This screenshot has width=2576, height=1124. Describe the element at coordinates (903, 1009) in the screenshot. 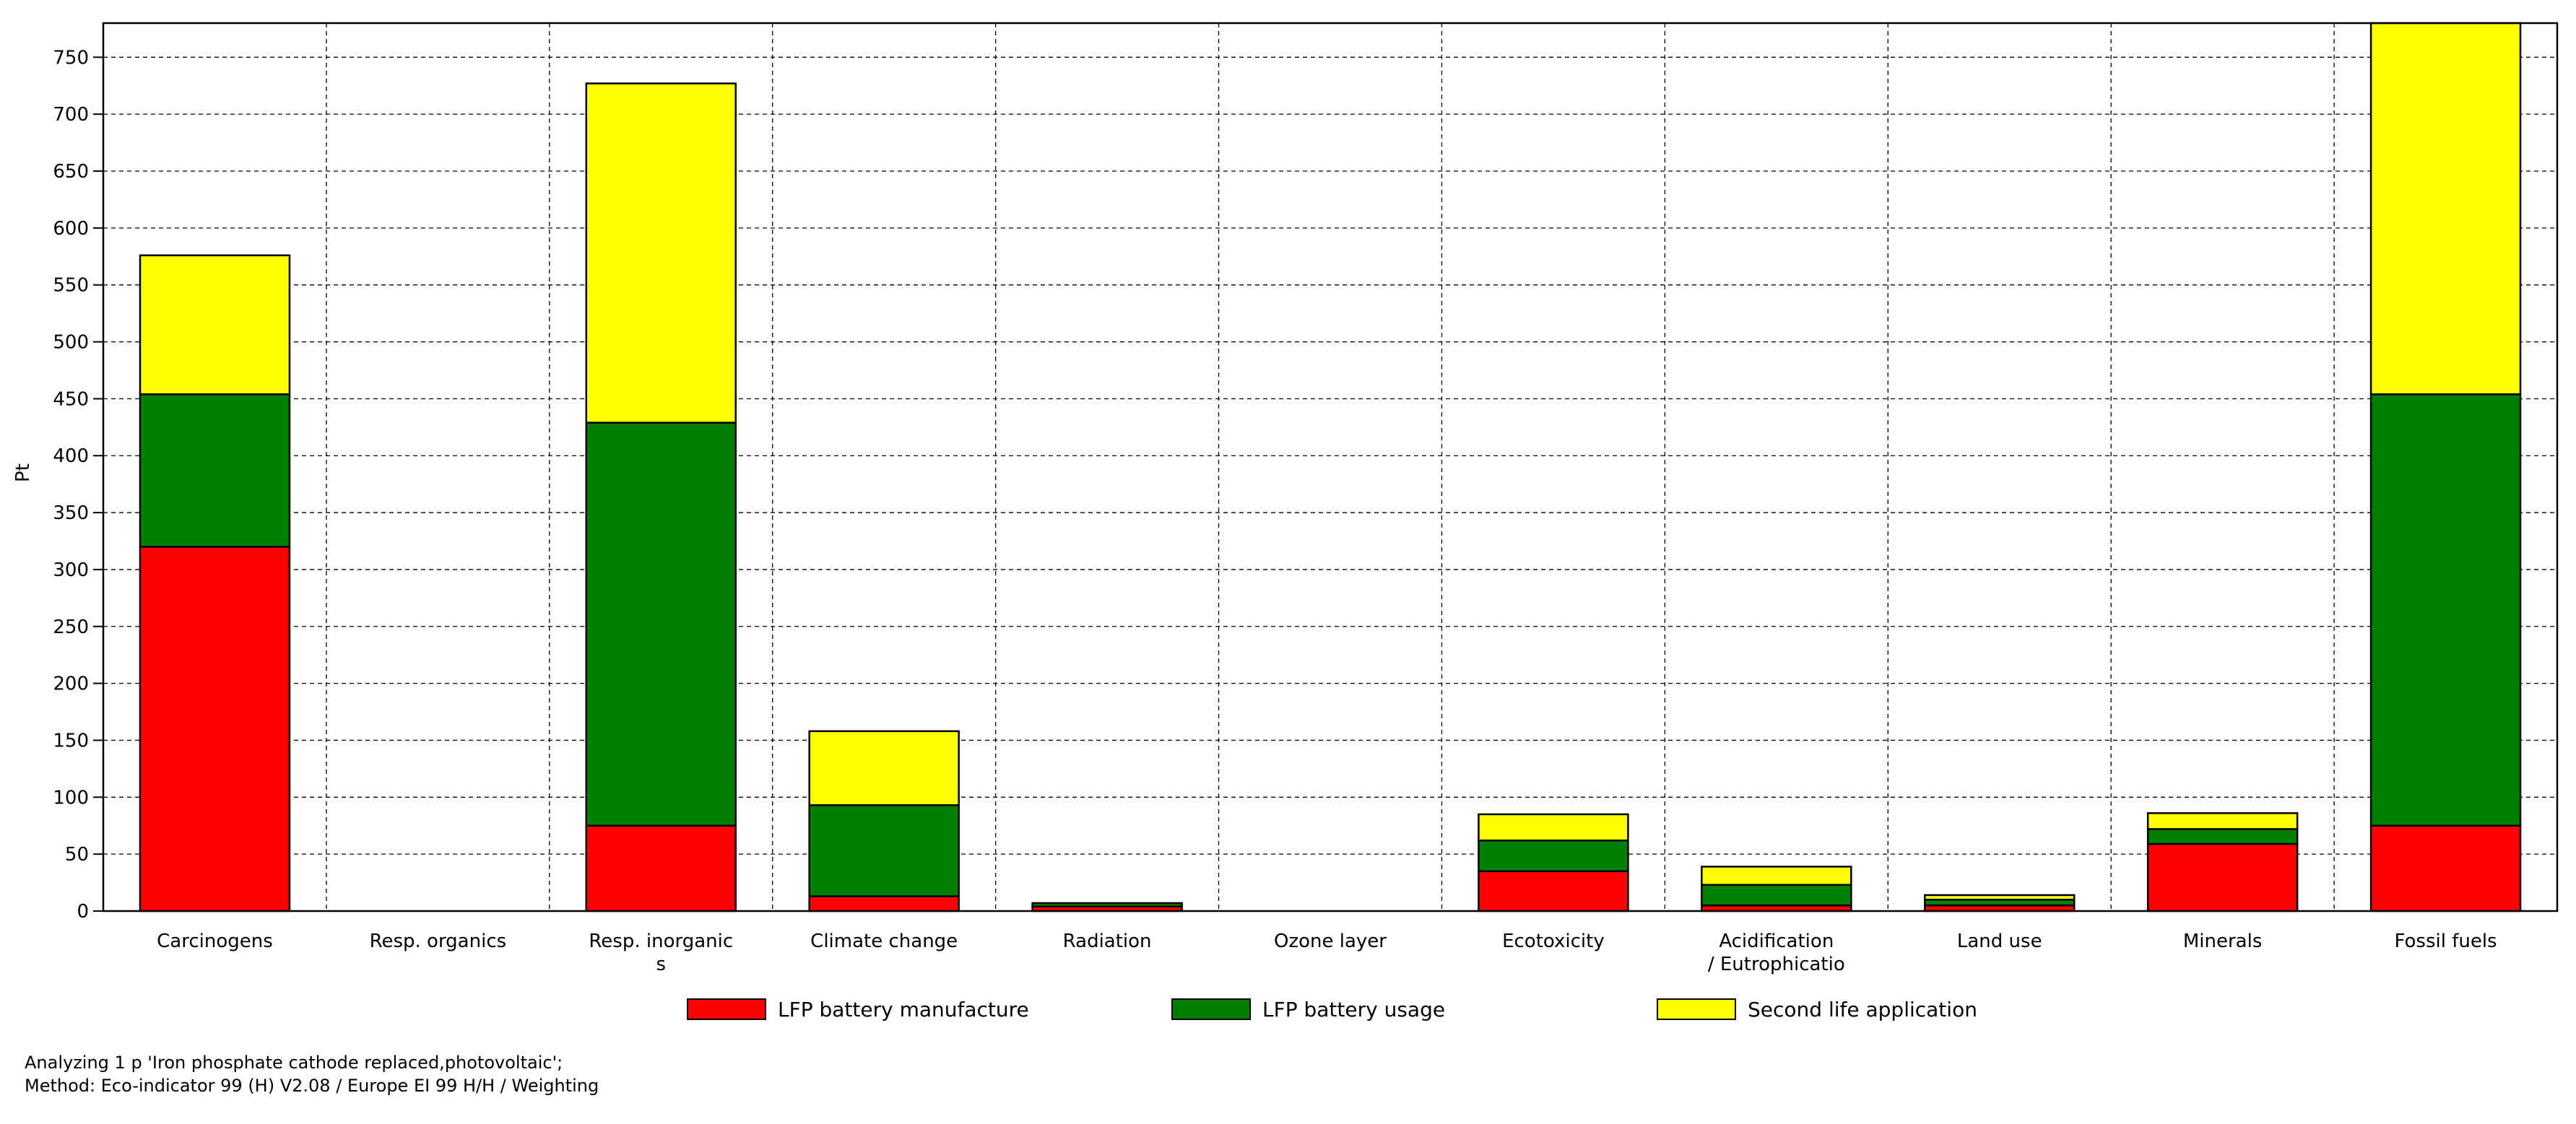

I see `legend-label: LFP battery manufacture` at that location.